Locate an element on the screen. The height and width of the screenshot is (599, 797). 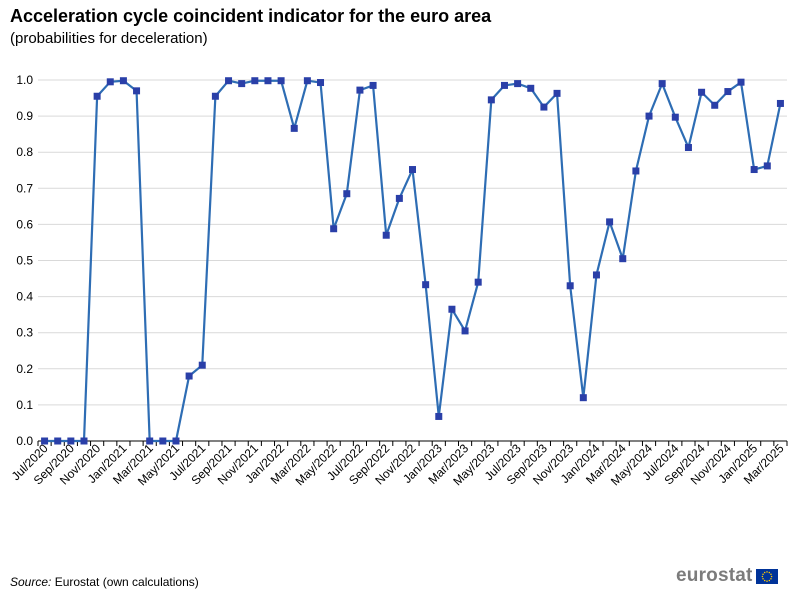
y-tick-label: 0.5 is located at coordinates (24, 261).